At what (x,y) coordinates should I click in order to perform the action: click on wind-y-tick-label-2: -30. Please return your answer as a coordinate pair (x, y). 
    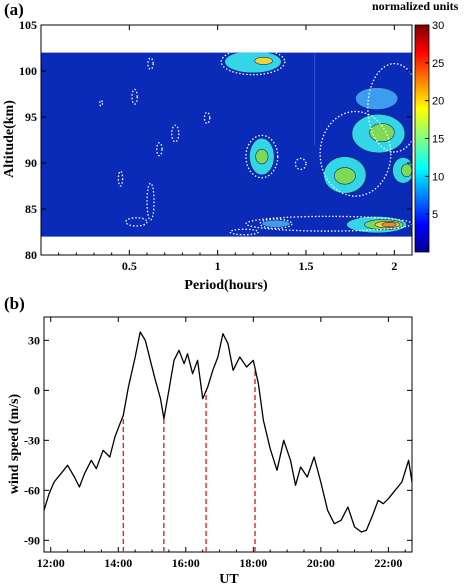
    Looking at the image, I should click on (32, 440).